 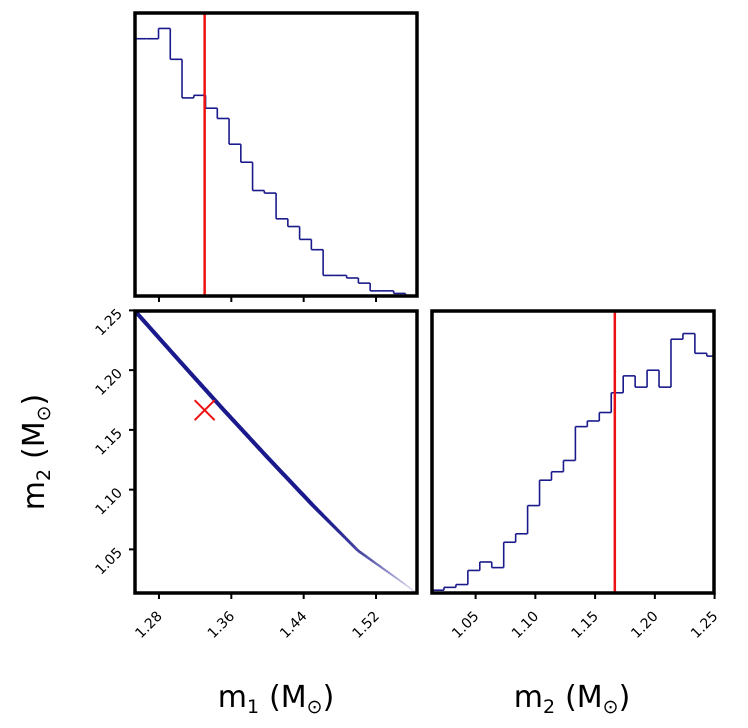 I want to click on m2-label-unit-suffix: ), so click(x=625, y=697).